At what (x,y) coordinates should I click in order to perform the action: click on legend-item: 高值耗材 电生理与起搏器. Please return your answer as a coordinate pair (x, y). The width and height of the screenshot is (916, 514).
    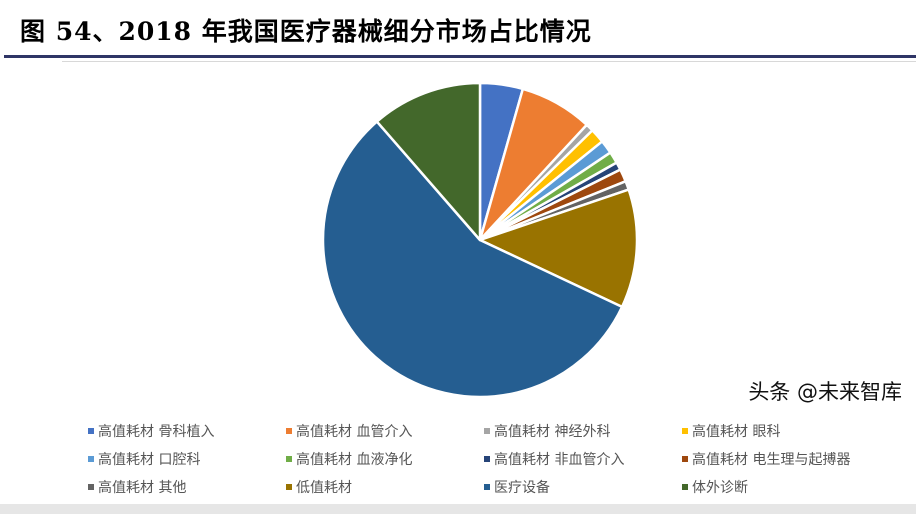
    Looking at the image, I should click on (792, 459).